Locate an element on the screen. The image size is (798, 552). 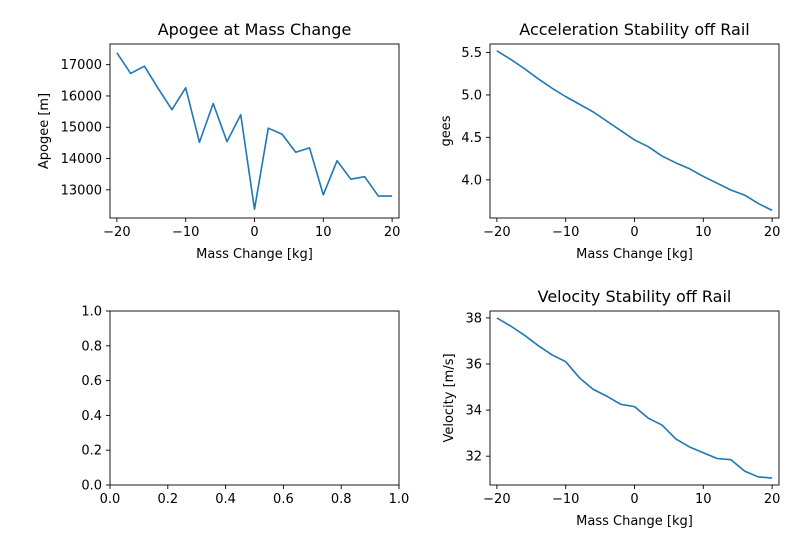
y-tick-label: 16000 is located at coordinates (81, 96).